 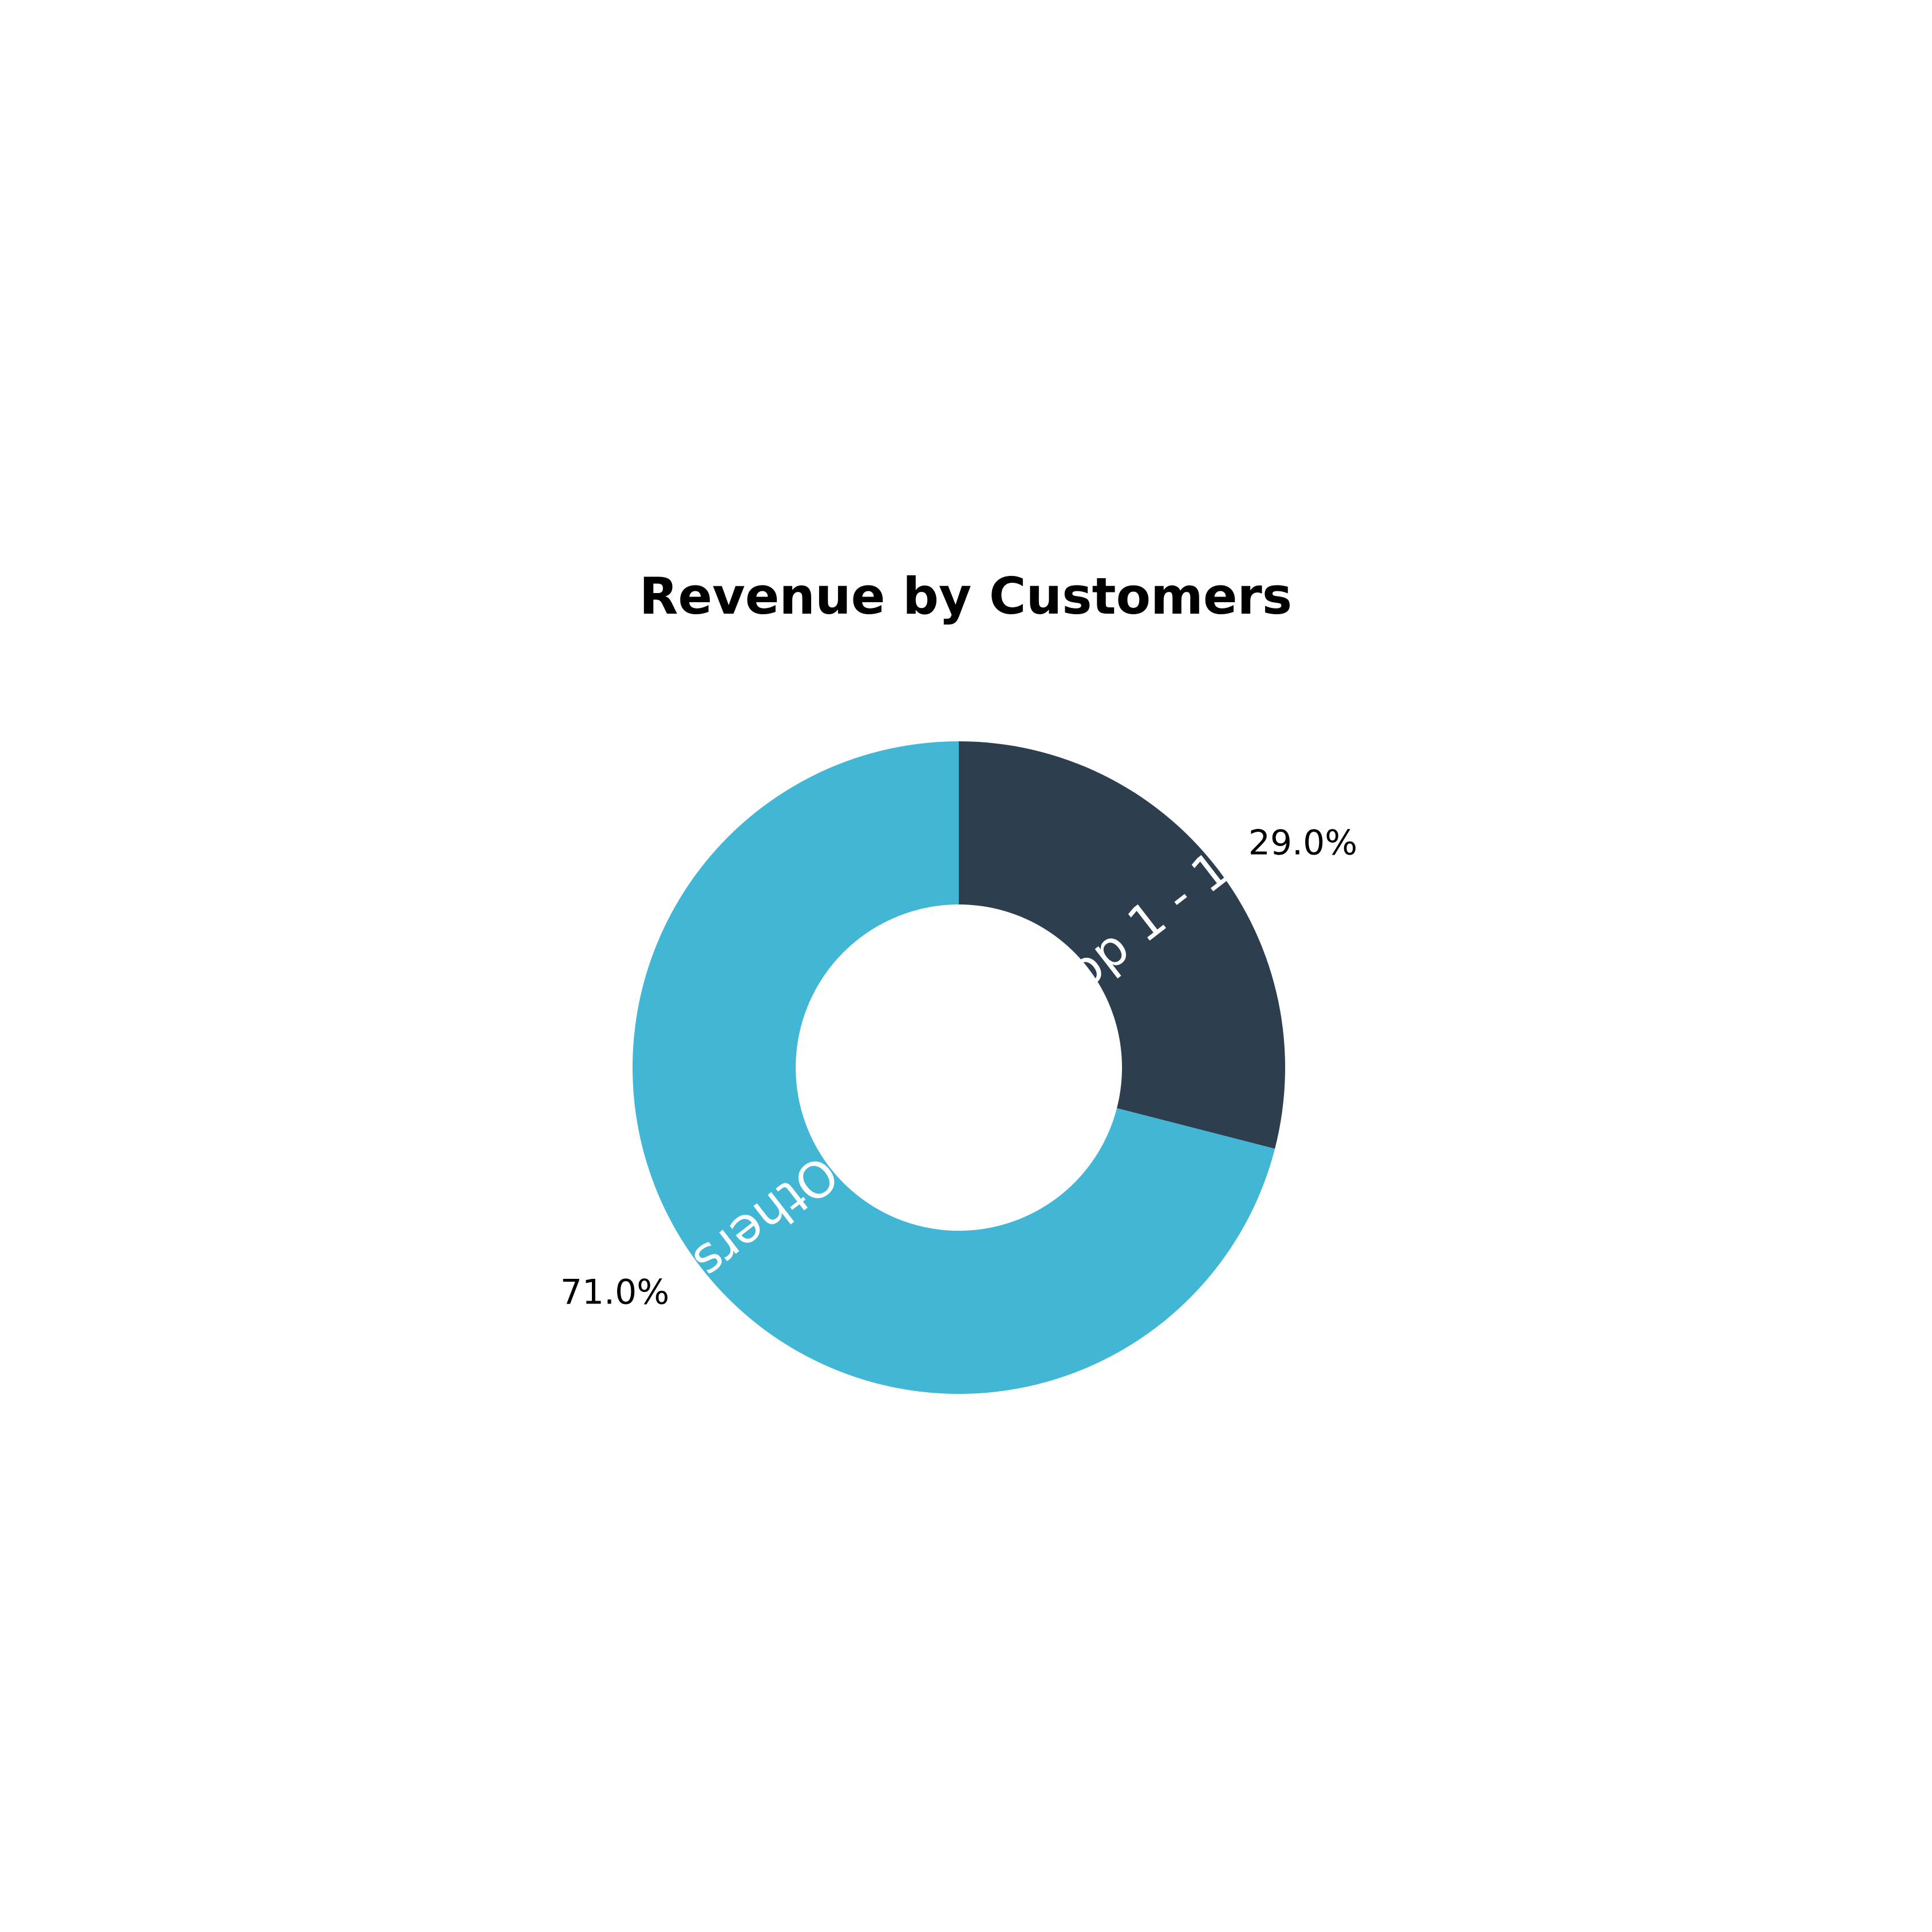 What do you see at coordinates (615, 1292) in the screenshot?
I see `percent-label-others: 71.0%` at bounding box center [615, 1292].